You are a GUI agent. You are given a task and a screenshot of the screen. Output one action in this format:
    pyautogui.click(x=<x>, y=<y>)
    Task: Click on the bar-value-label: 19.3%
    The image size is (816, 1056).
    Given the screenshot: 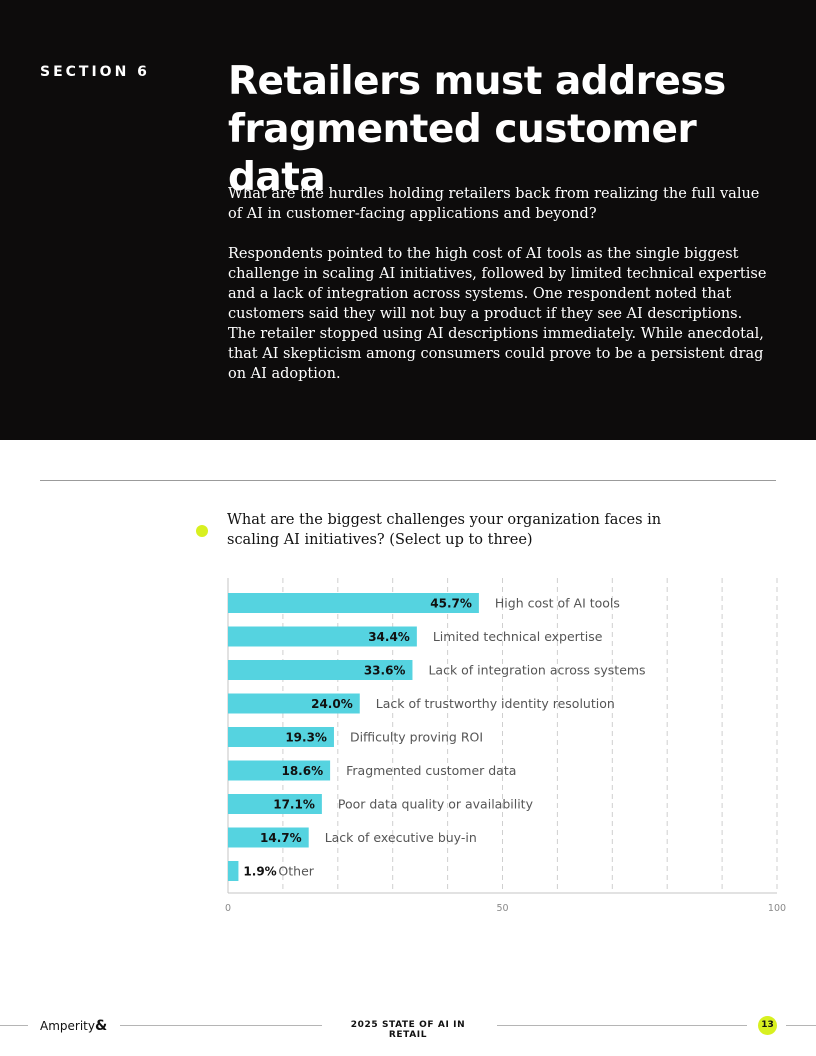 What is the action you would take?
    pyautogui.click(x=306, y=738)
    